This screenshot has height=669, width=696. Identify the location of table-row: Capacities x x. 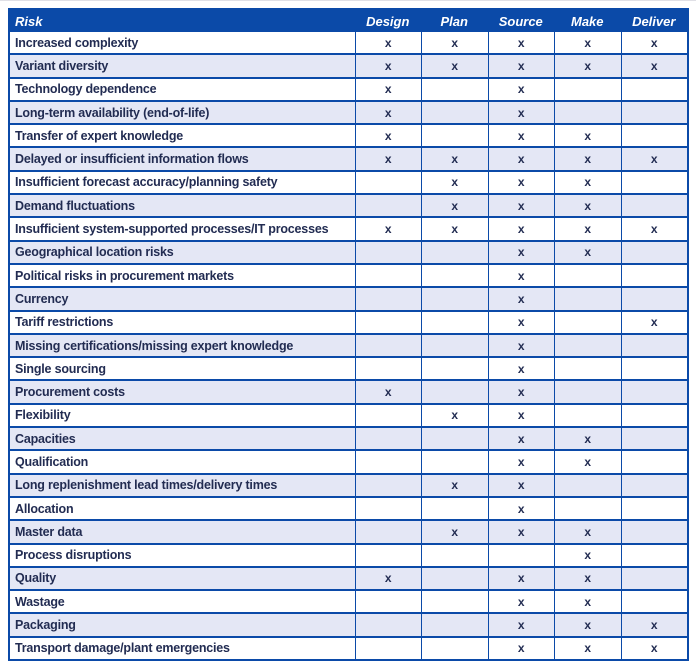
(349, 438).